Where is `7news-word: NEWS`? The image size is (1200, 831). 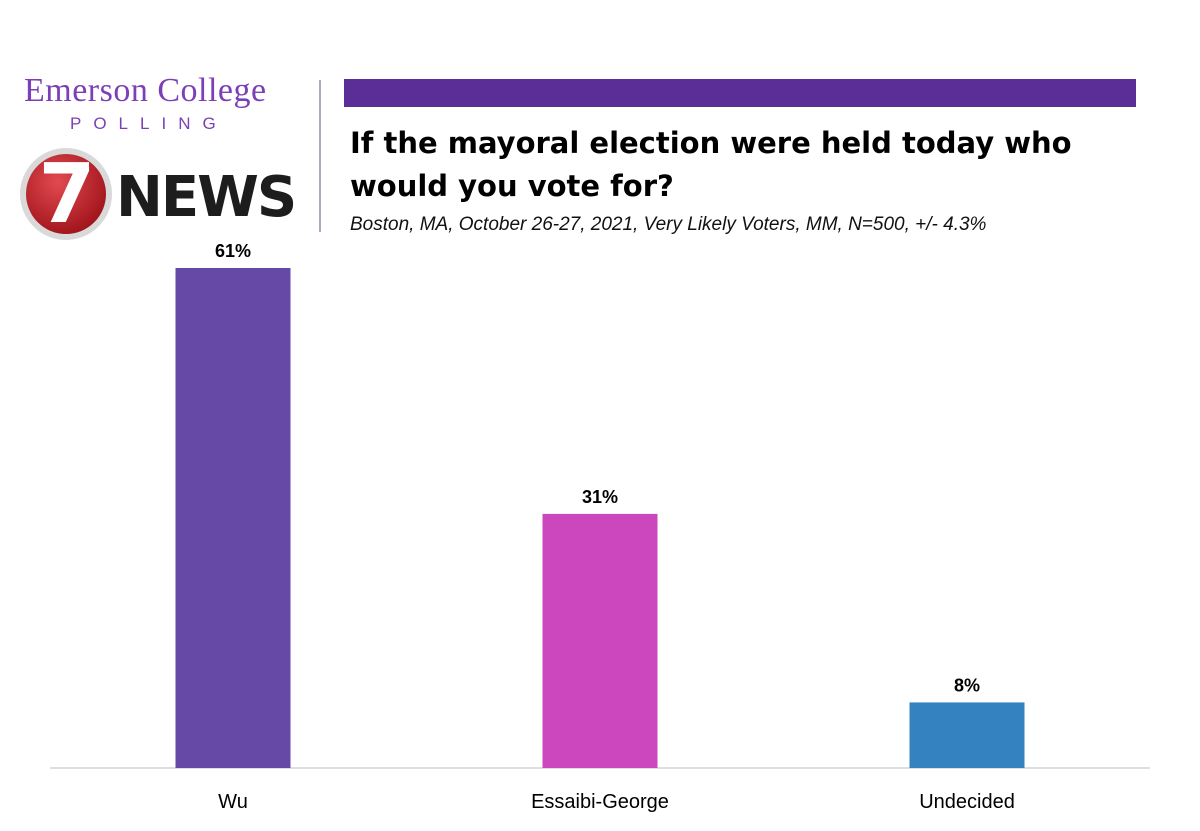
7news-word: NEWS is located at coordinates (205, 197).